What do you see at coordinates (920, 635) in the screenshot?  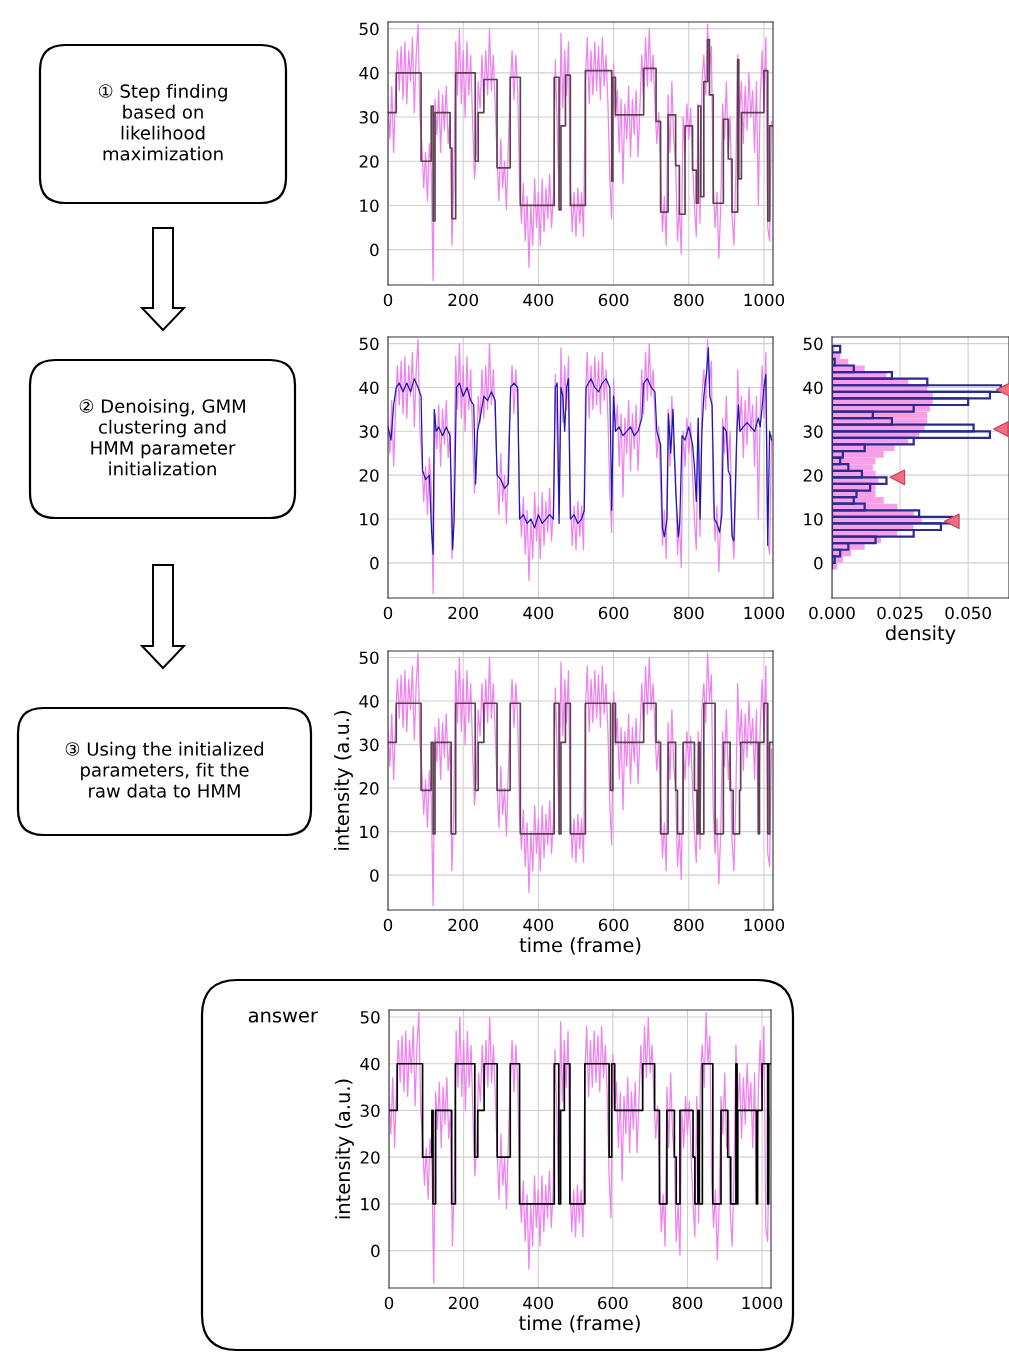 I see `x-axis-title: density` at bounding box center [920, 635].